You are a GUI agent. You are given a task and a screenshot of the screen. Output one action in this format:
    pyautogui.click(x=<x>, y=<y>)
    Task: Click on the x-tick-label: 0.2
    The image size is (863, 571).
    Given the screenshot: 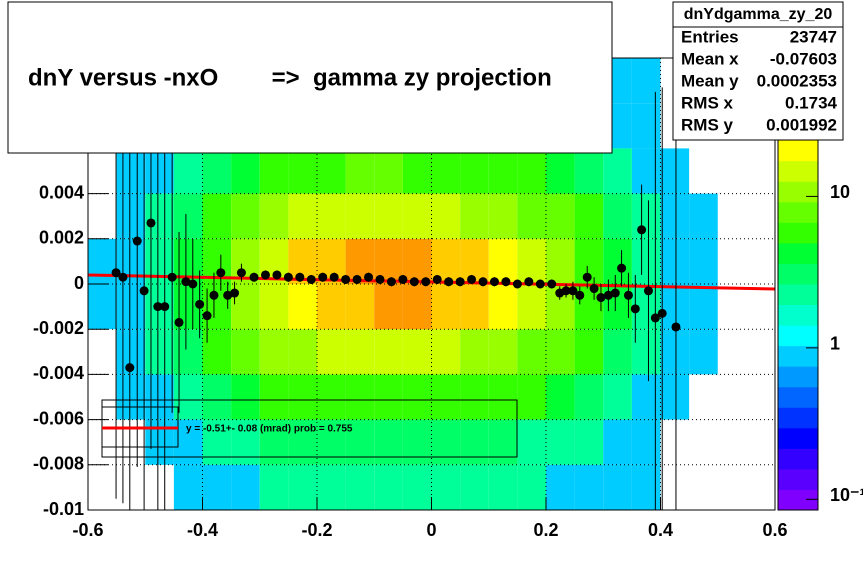 What is the action you would take?
    pyautogui.click(x=545, y=530)
    